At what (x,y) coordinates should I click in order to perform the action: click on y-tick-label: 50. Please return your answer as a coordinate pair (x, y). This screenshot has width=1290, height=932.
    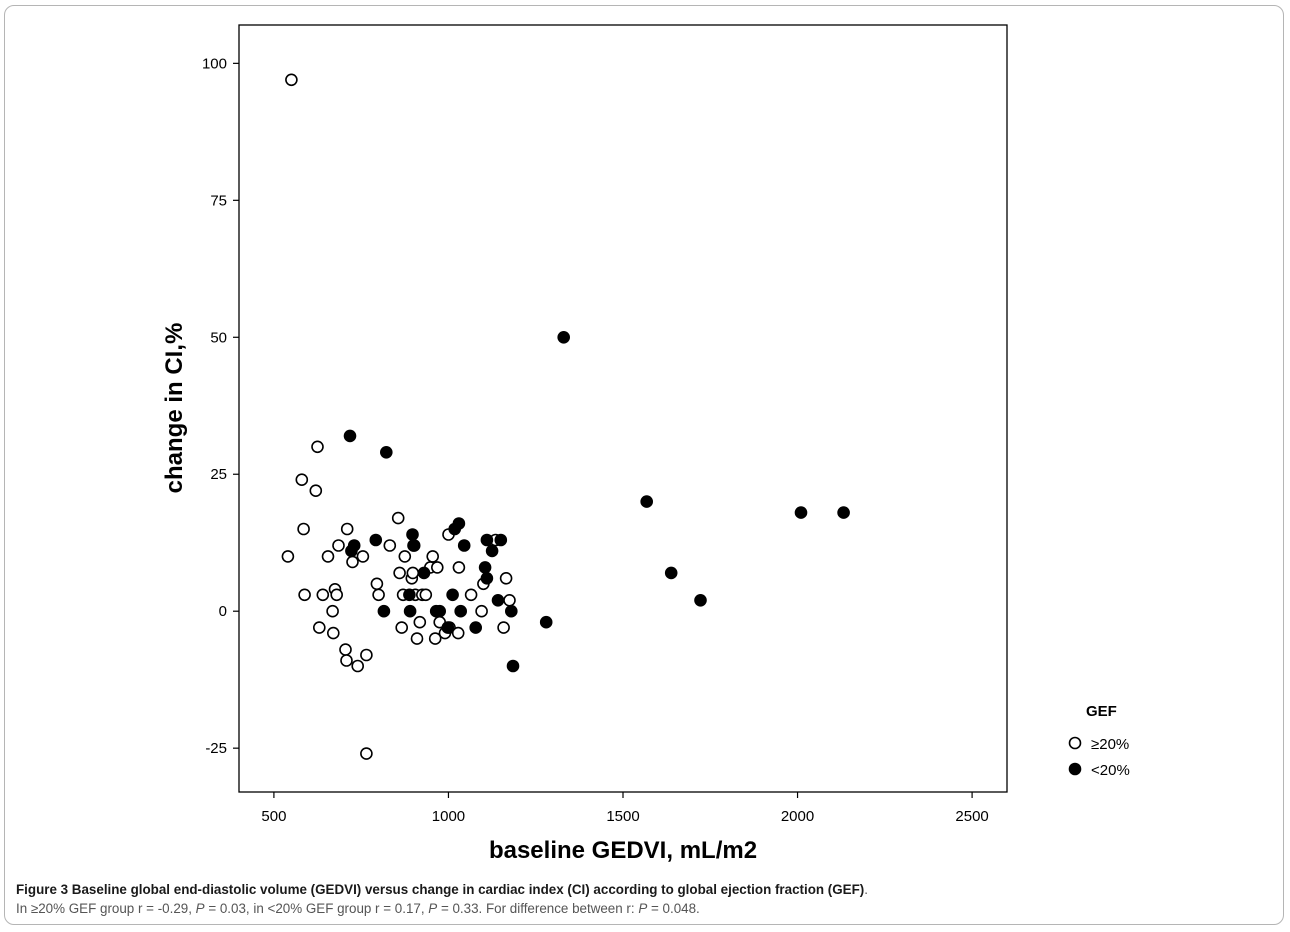
    Looking at the image, I should click on (218, 337).